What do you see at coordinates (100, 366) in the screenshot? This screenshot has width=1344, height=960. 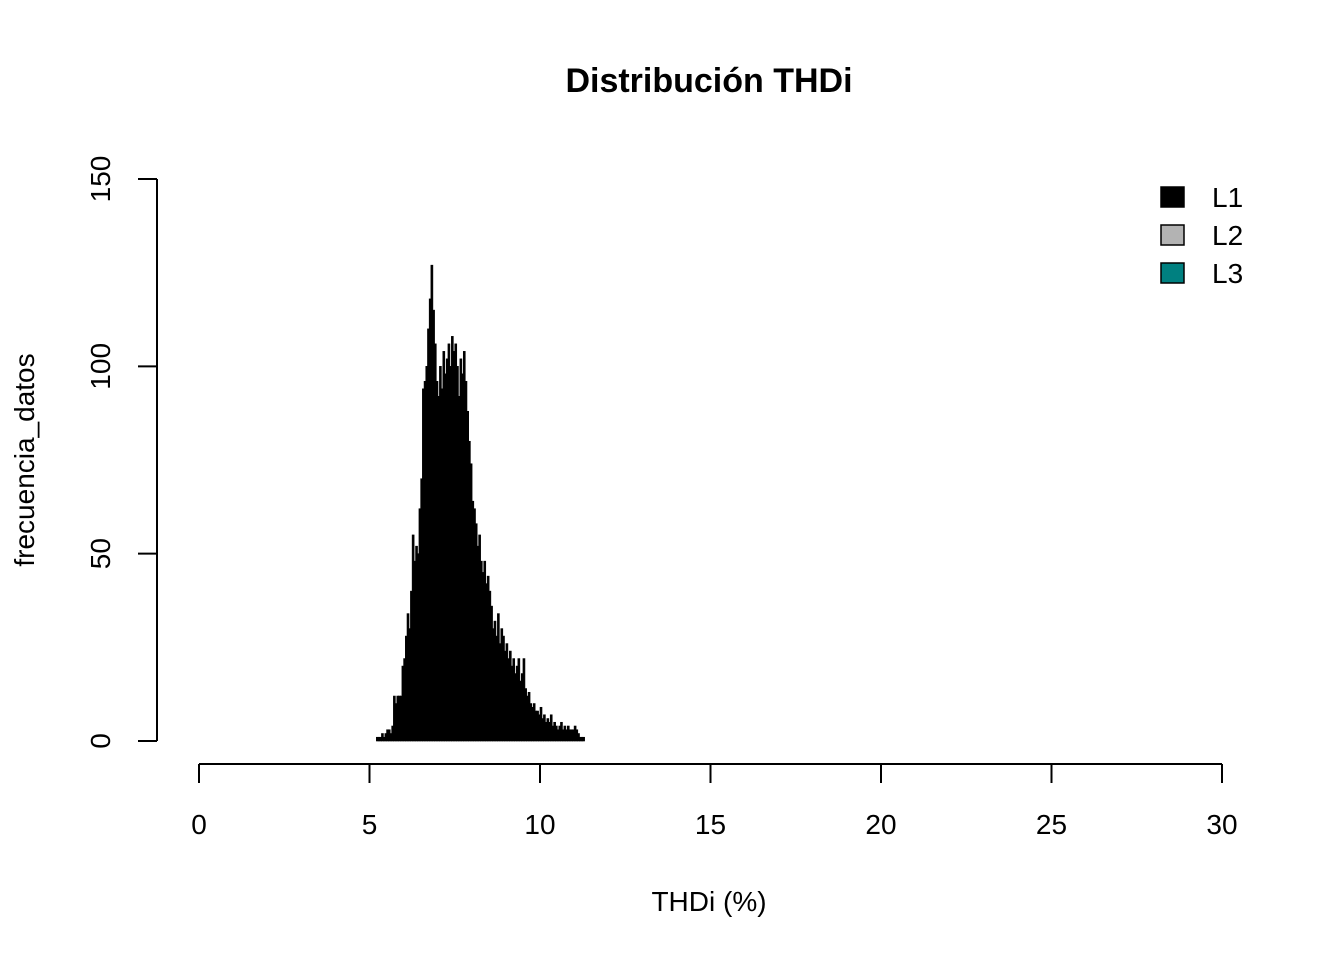 I see `y-tick-label: 100` at bounding box center [100, 366].